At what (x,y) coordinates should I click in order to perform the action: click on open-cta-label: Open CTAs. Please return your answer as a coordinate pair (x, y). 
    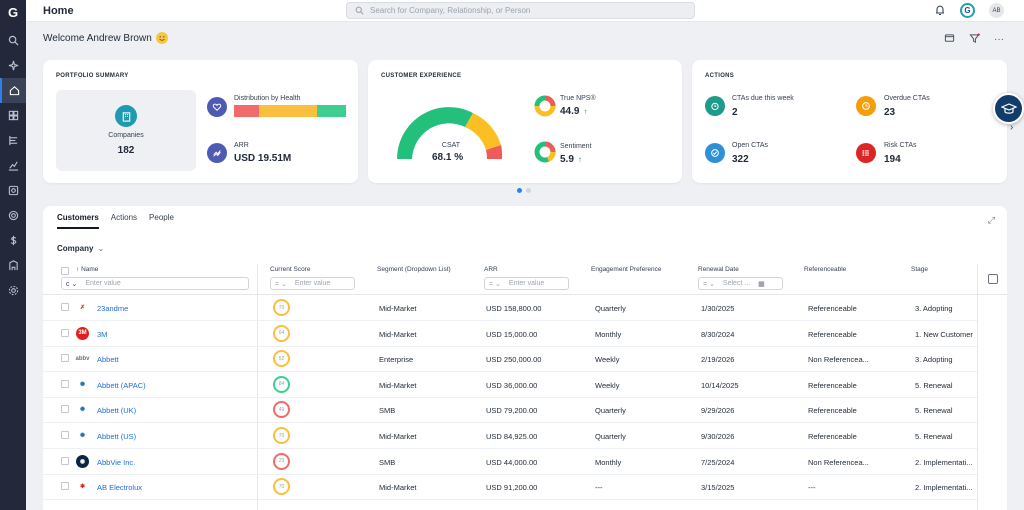
    Looking at the image, I should click on (750, 145).